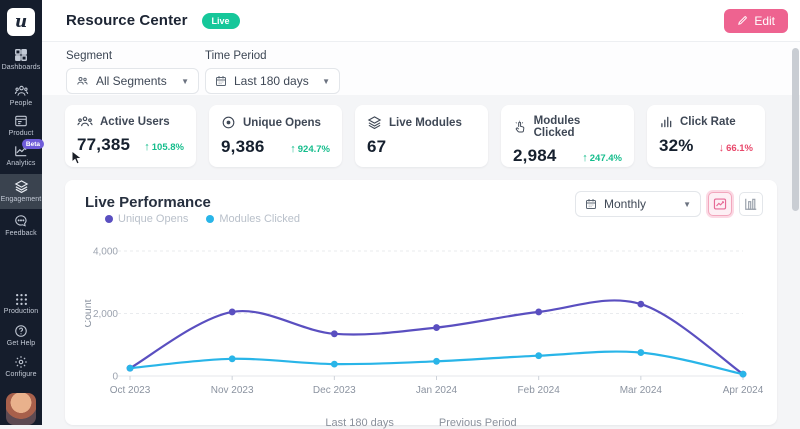 The image size is (800, 429). I want to click on sidebar-item-label: Get Help, so click(21, 343).